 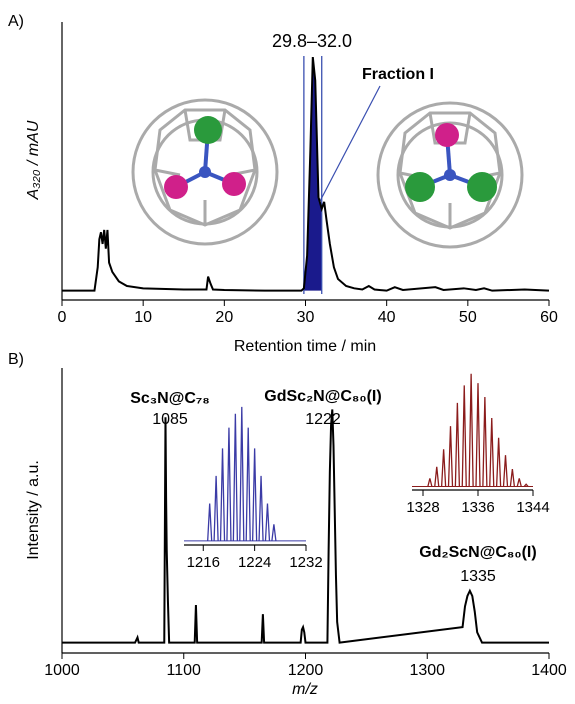 I want to click on molecule-right, so click(x=450, y=175).